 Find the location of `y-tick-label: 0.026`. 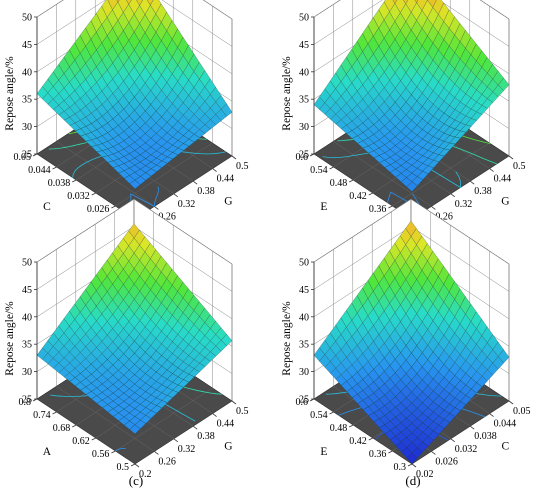

y-tick-label: 0.026 is located at coordinates (98, 209).